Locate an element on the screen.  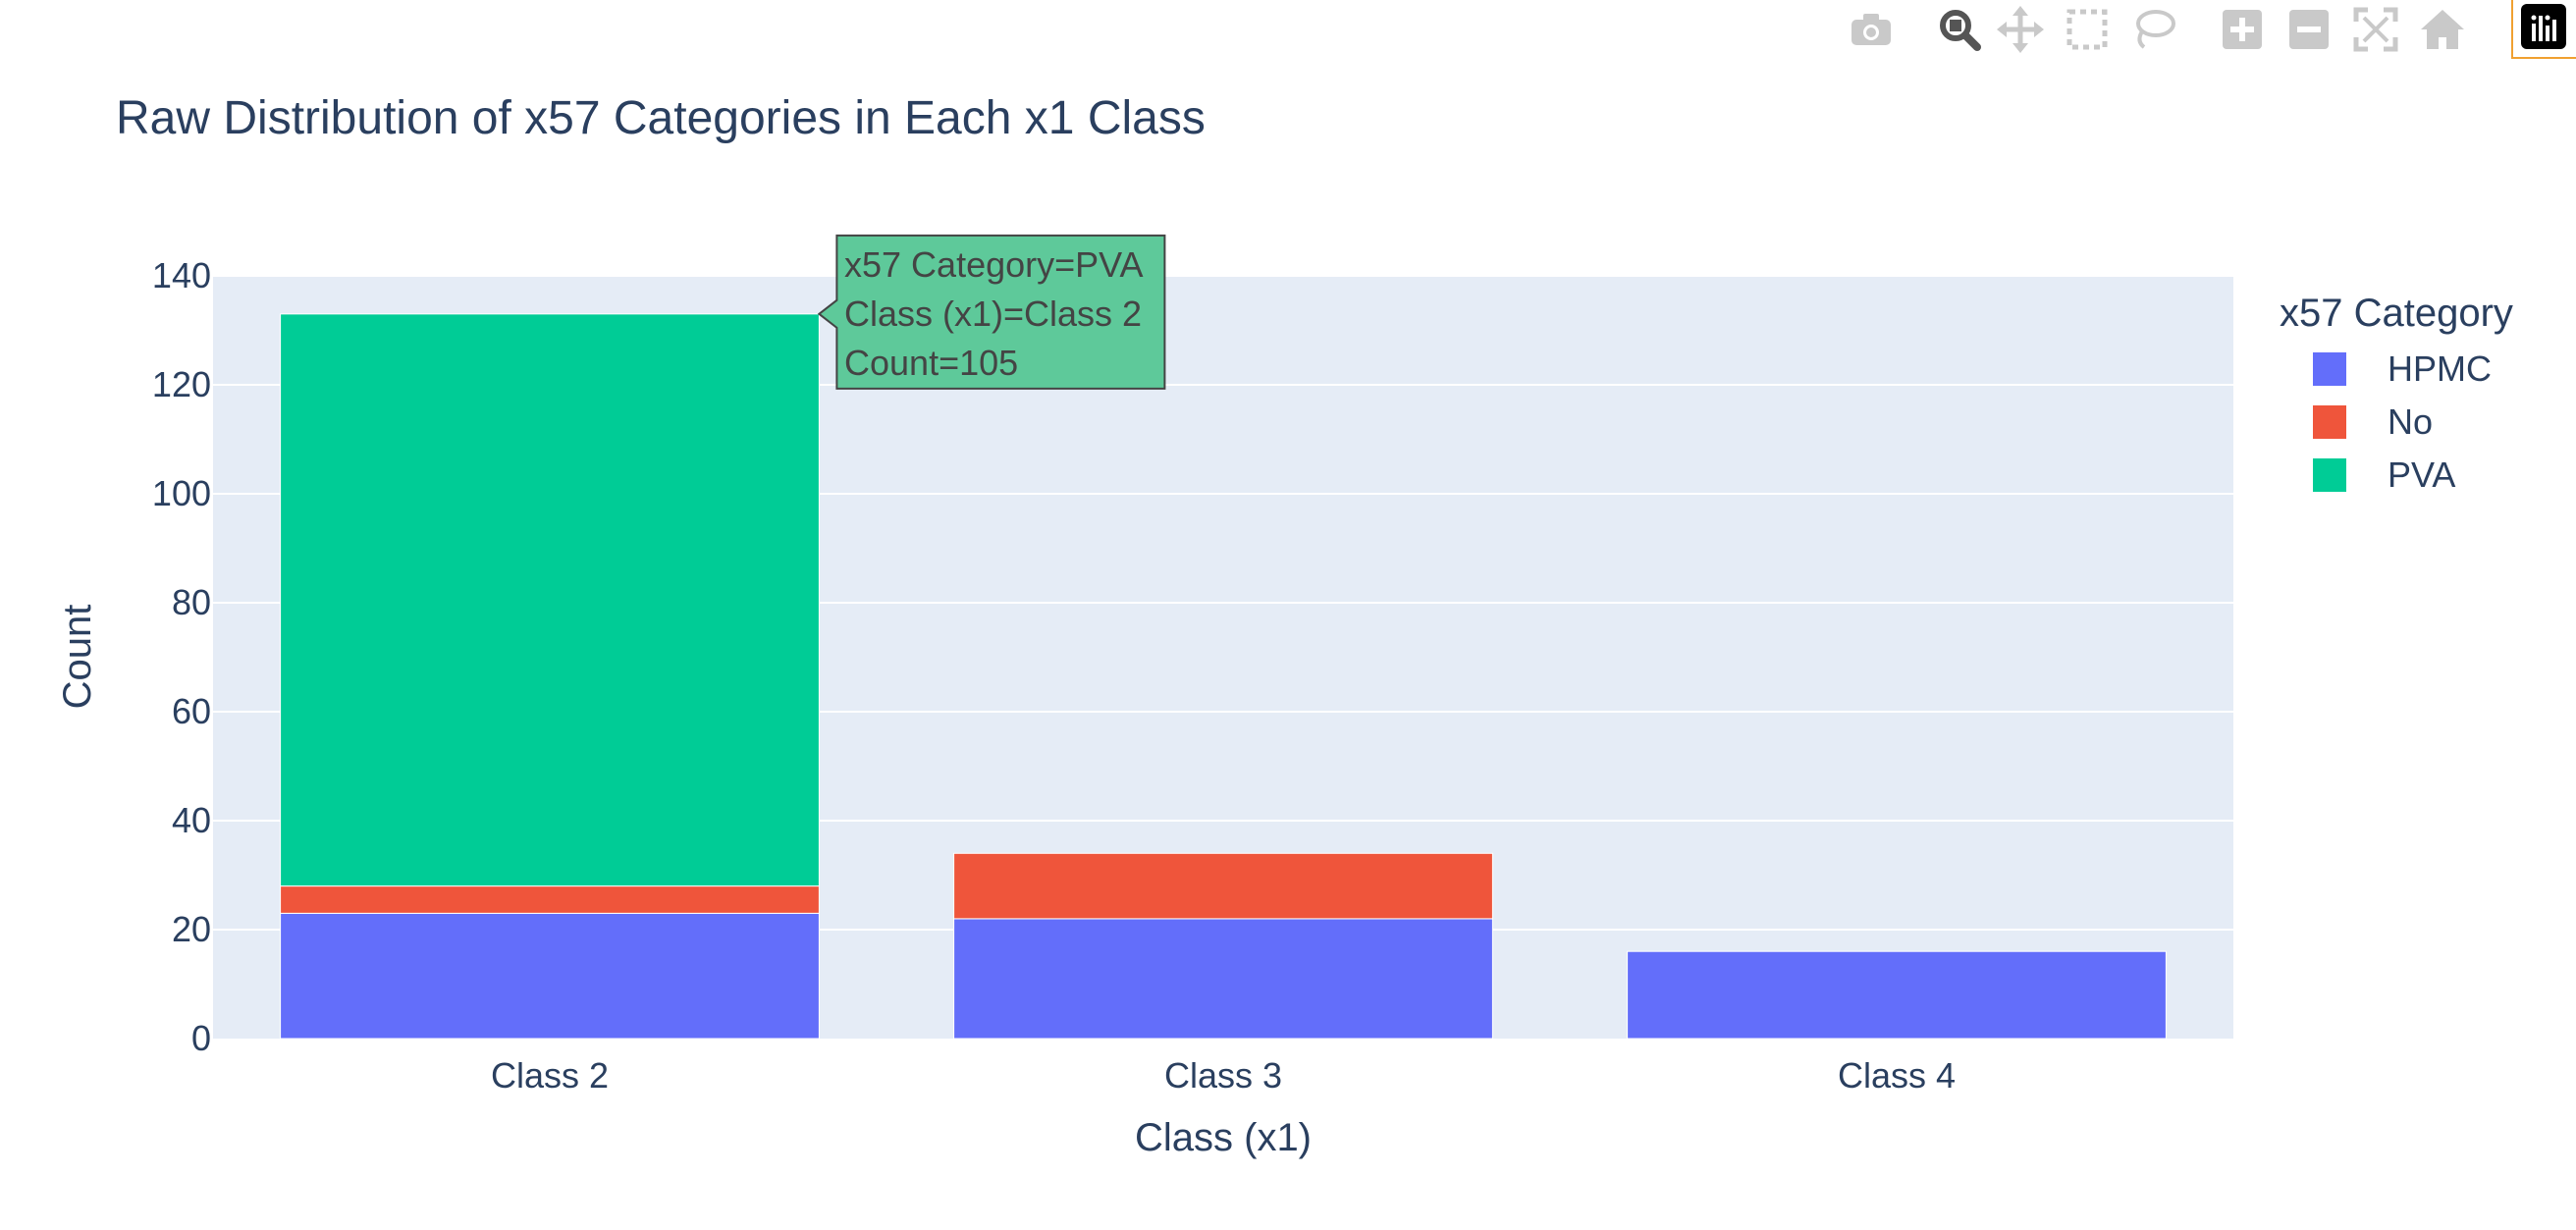
y-tick-label: 120 is located at coordinates (181, 384).